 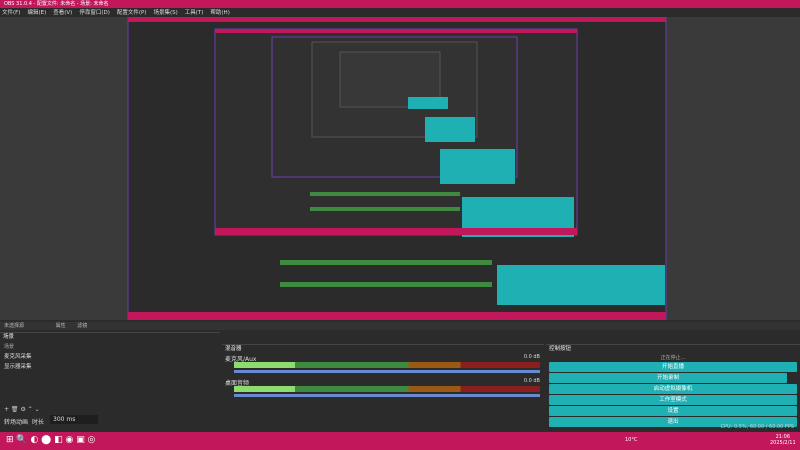 I want to click on scenes-header: 场景, so click(x=9, y=337).